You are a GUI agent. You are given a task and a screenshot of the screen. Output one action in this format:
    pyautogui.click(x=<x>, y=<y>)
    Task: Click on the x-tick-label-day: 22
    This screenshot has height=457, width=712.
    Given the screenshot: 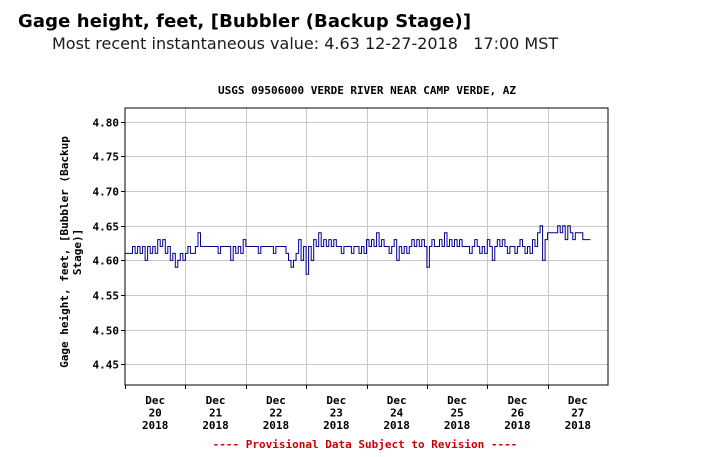 What is the action you would take?
    pyautogui.click(x=275, y=413)
    